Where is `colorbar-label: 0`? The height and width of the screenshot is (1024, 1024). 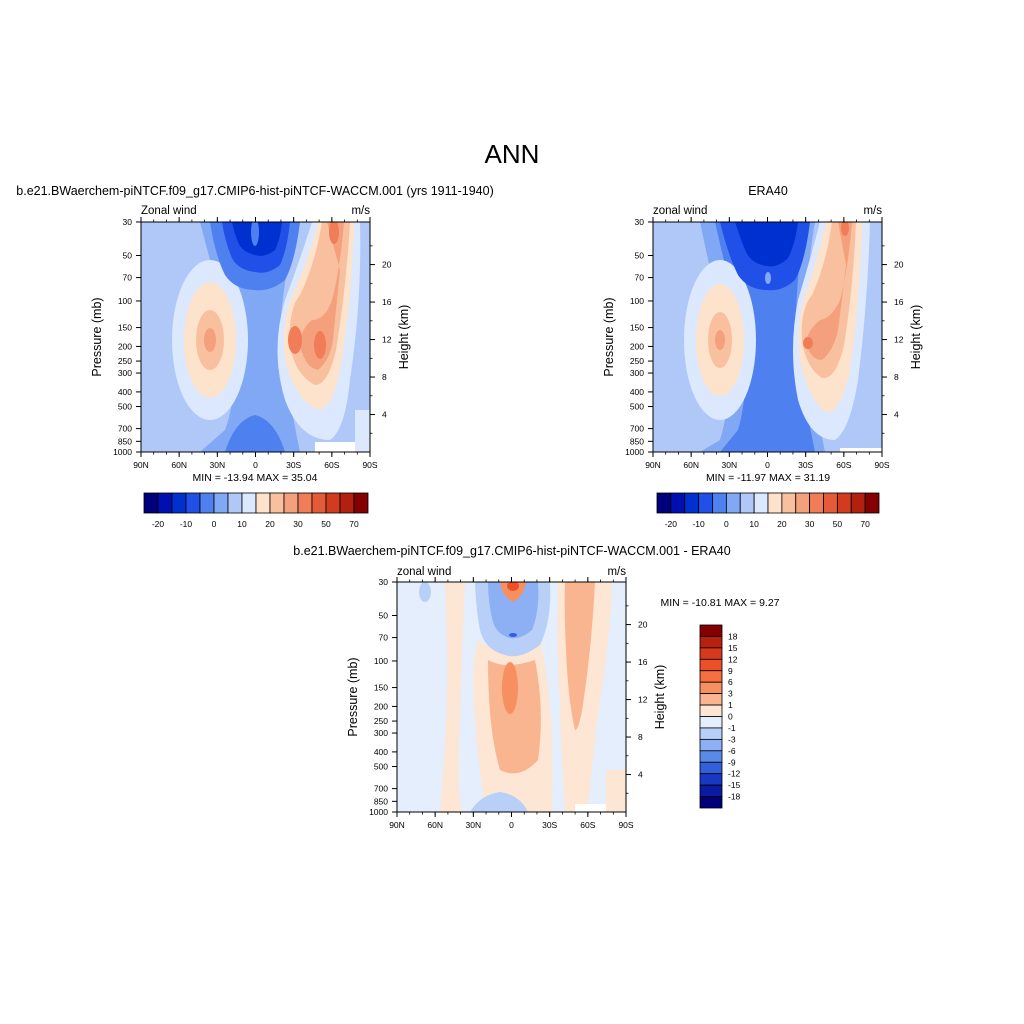
colorbar-label: 0 is located at coordinates (730, 717).